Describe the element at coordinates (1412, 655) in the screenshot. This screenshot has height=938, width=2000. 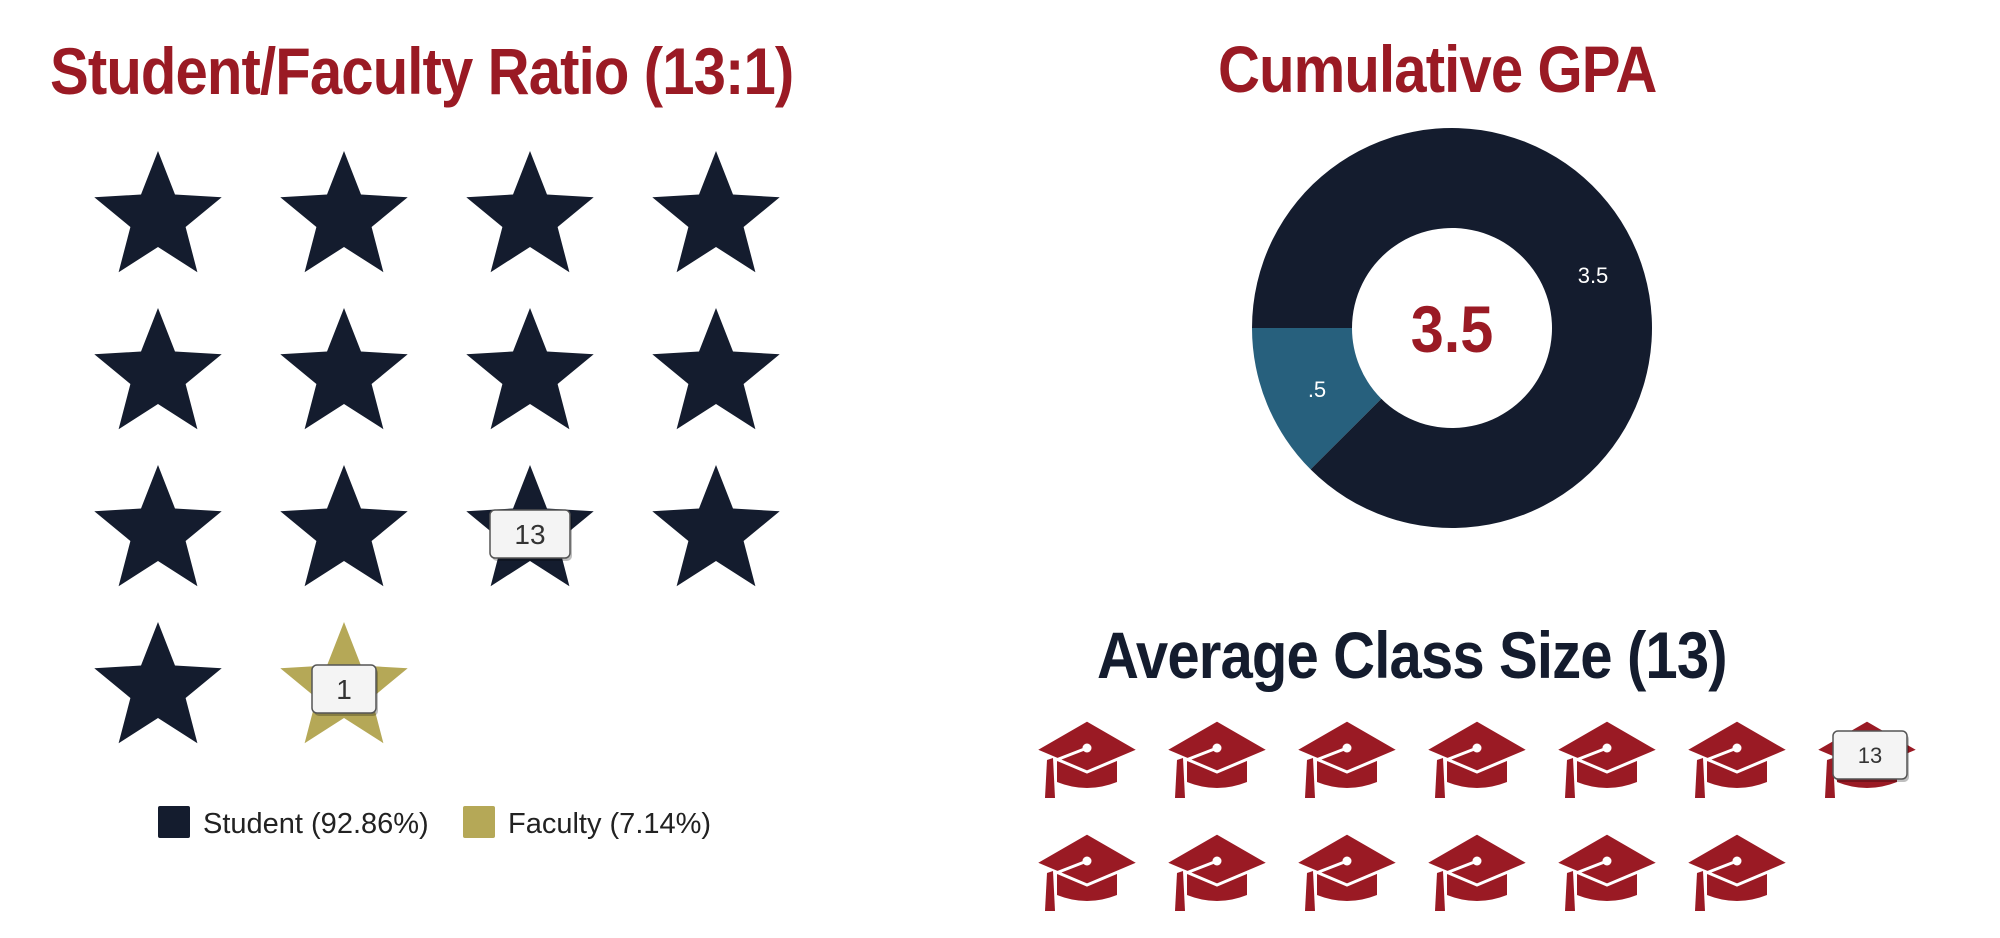
I see `class-size-title: Average Class Size (13)` at that location.